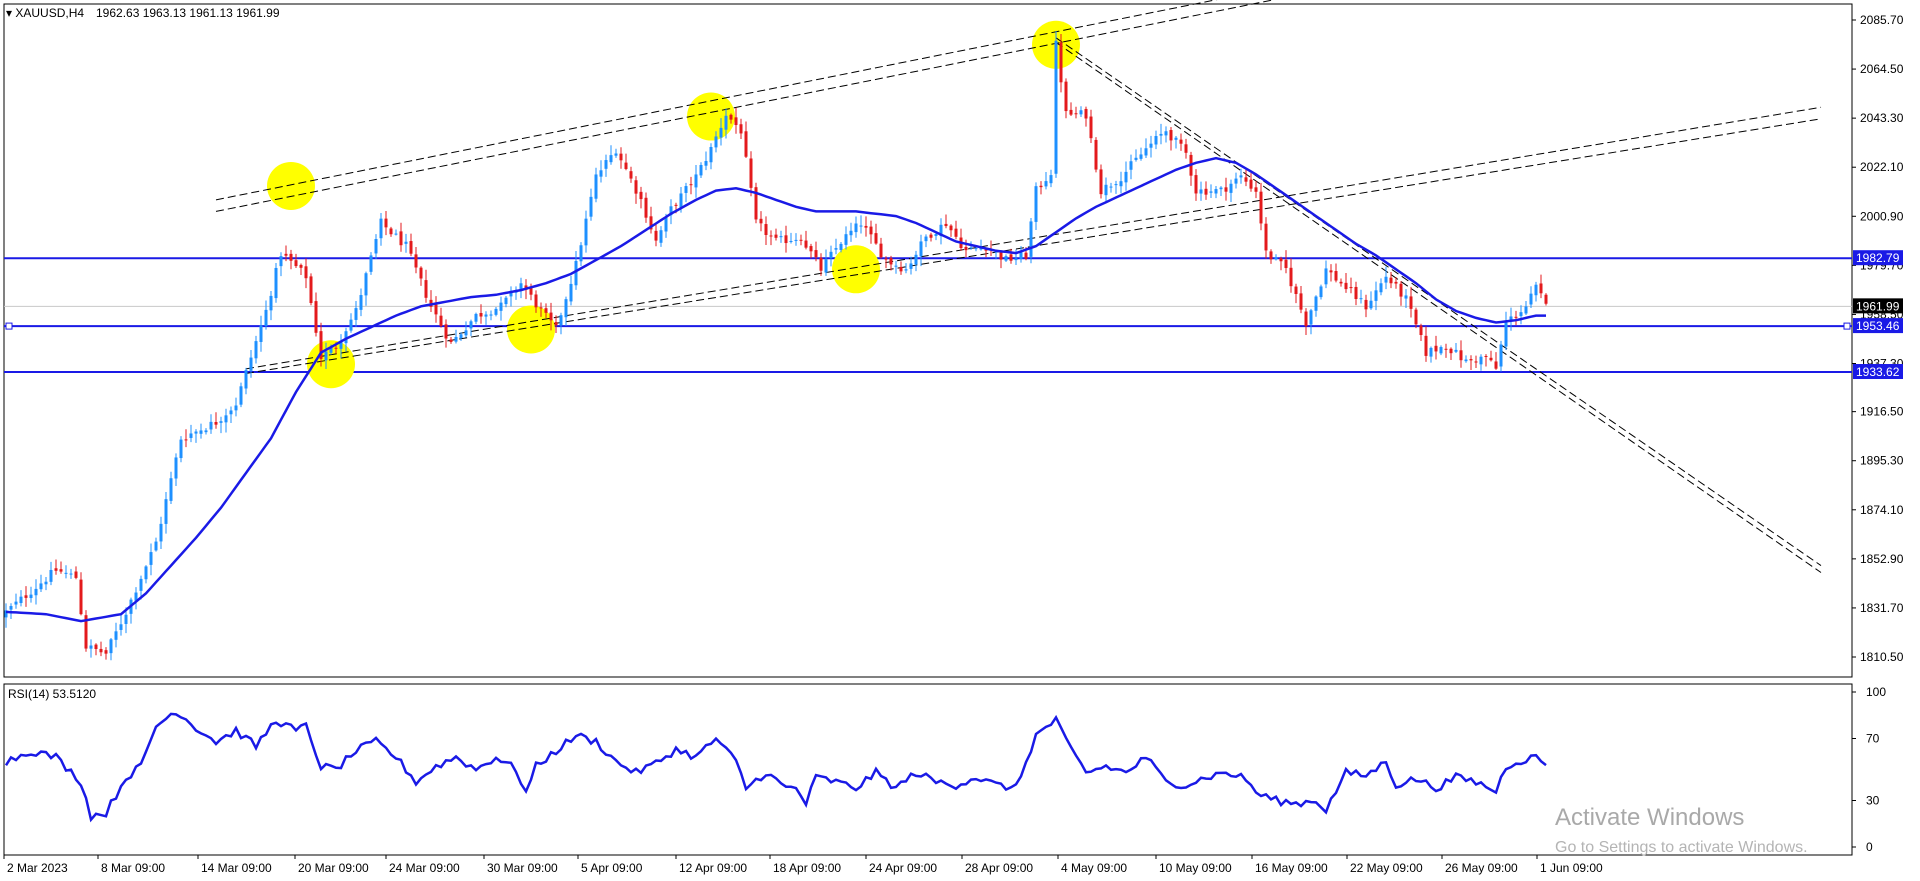 The height and width of the screenshot is (881, 1920). What do you see at coordinates (807, 868) in the screenshot?
I see `time-x-tick-label: 18 Apr 09:00` at bounding box center [807, 868].